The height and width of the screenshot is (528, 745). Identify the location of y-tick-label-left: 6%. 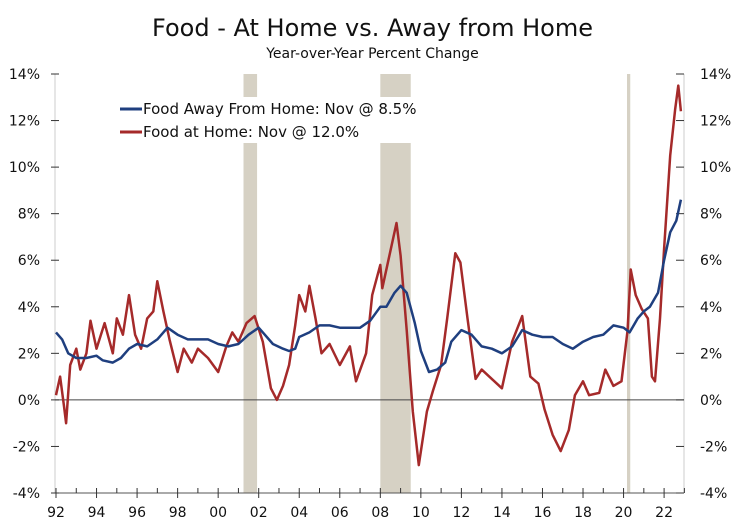
(29, 261).